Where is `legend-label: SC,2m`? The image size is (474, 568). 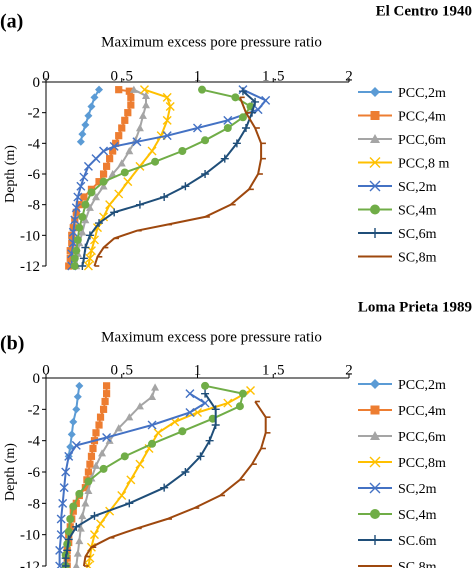 legend-label: SC,2m is located at coordinates (417, 187).